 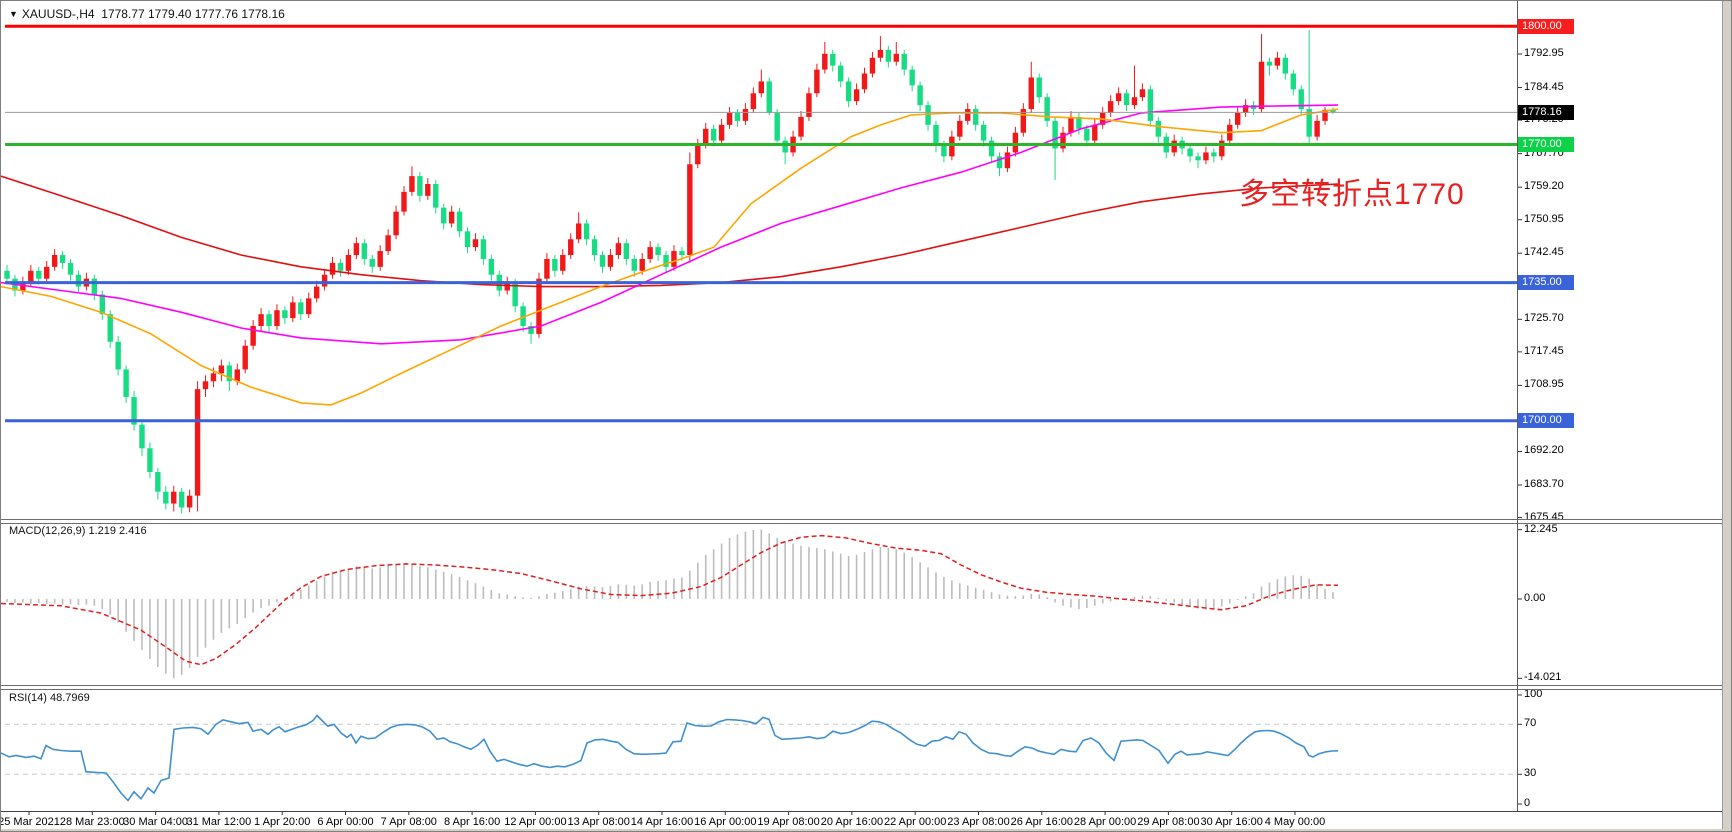 I want to click on time-tick-label: 29 Apr 08:00, so click(x=1168, y=822).